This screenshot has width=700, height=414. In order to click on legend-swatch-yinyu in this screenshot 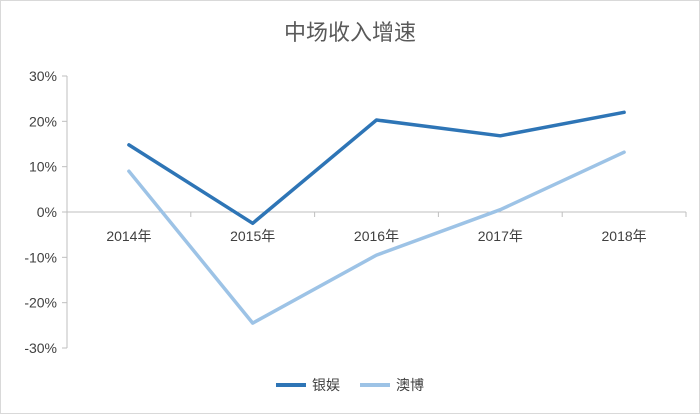, I will do `click(291, 385)`.